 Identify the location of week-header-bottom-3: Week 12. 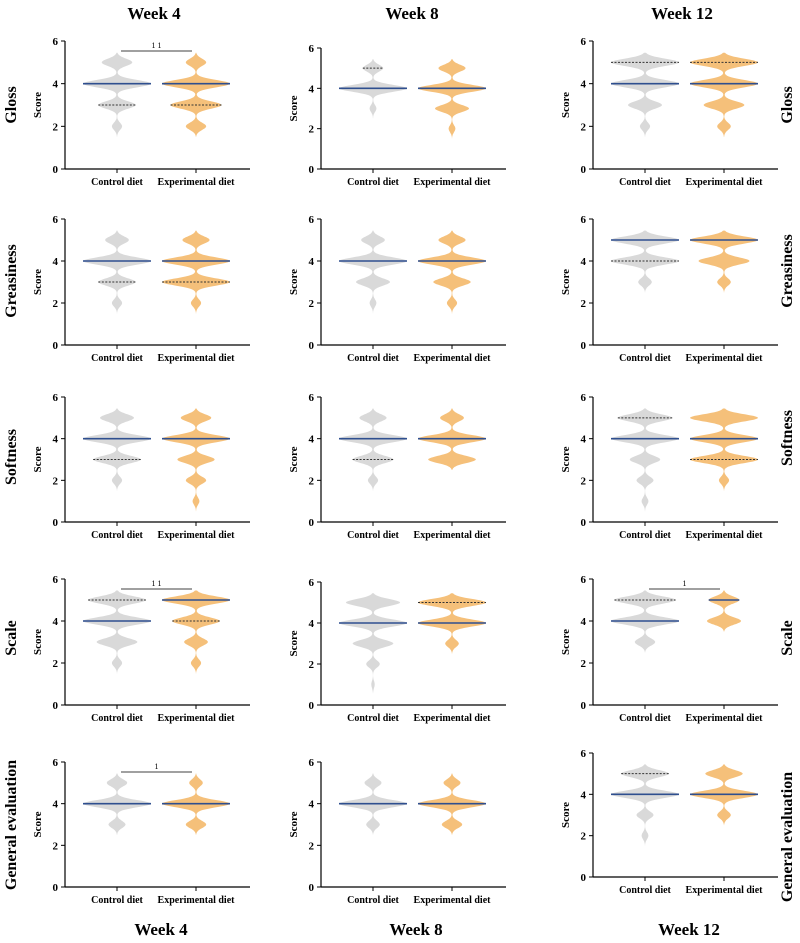
(689, 929).